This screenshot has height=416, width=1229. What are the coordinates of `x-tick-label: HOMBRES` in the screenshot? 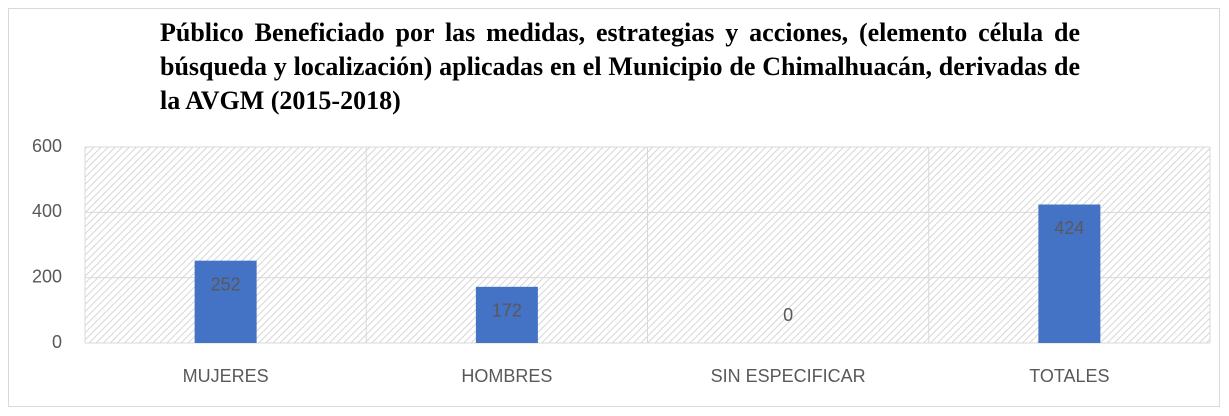 It's located at (506, 376).